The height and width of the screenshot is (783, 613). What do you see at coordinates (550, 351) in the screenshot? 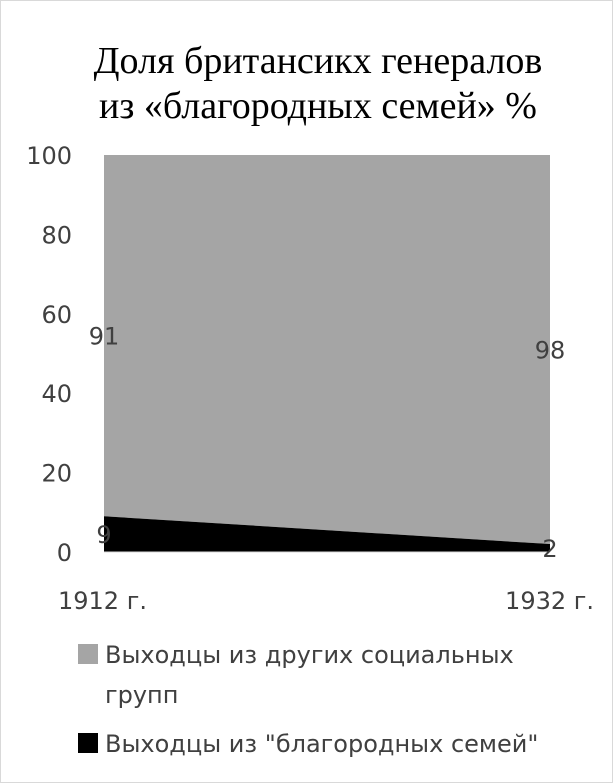
I see `data-label: 98` at bounding box center [550, 351].